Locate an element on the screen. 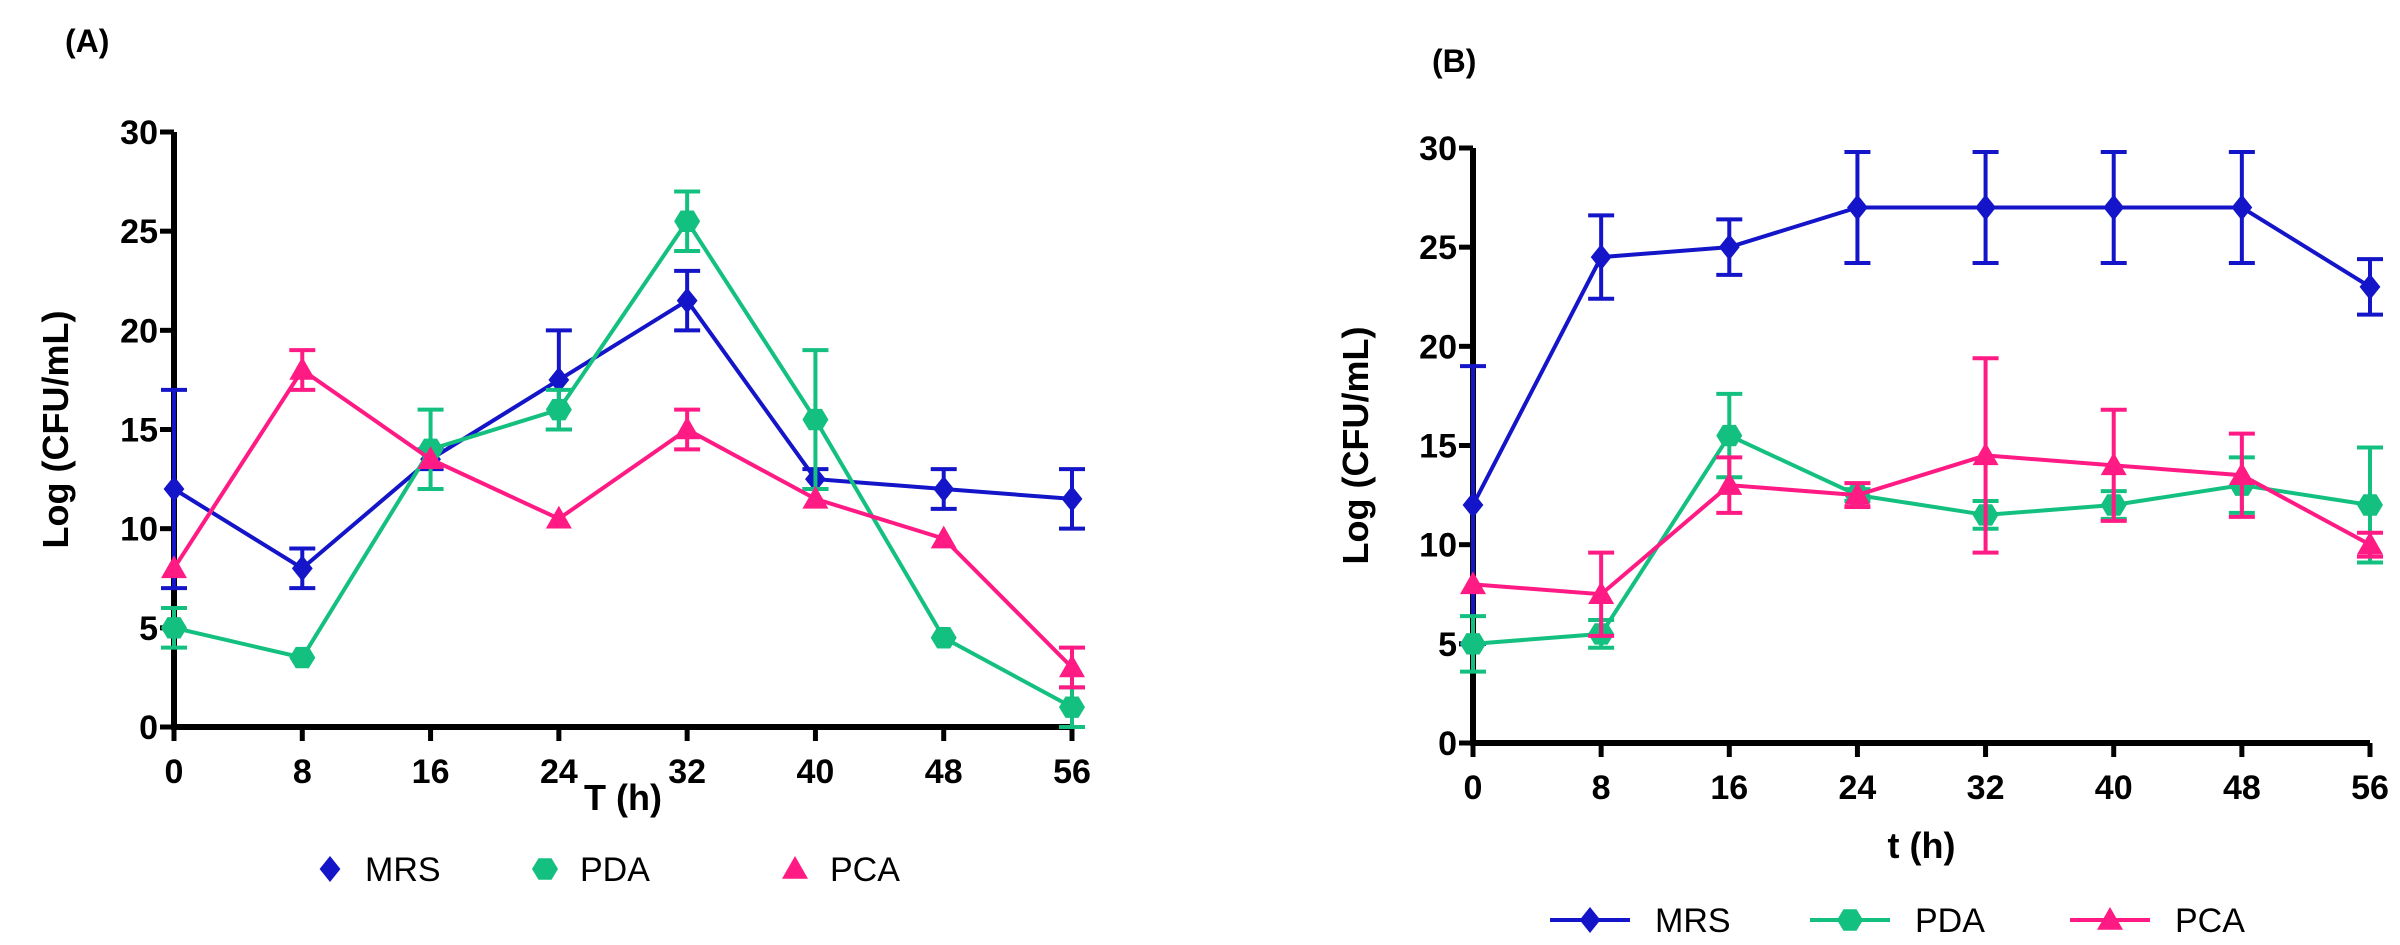  pda-line is located at coordinates (1921, 539).